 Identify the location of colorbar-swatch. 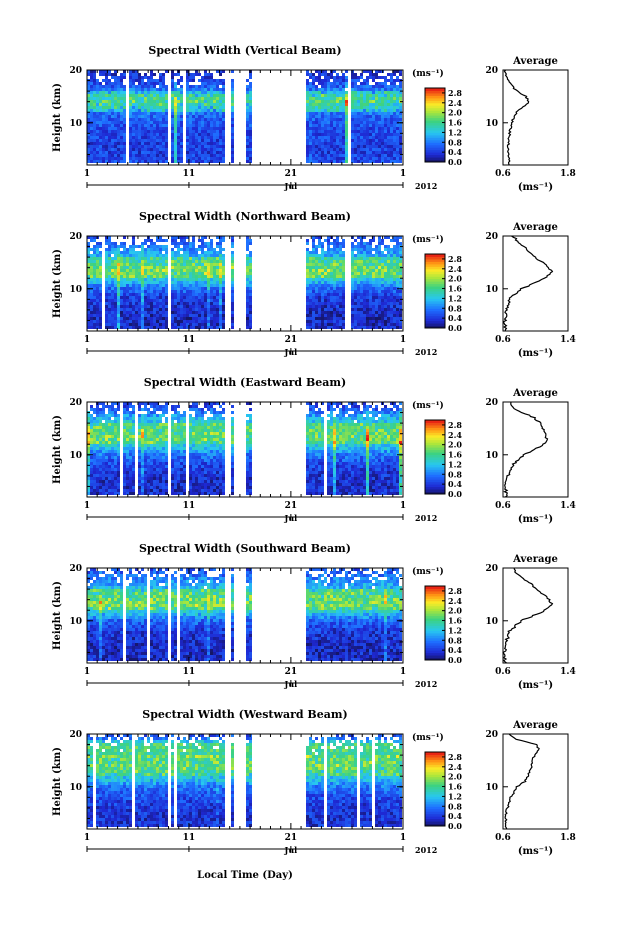
(435, 285).